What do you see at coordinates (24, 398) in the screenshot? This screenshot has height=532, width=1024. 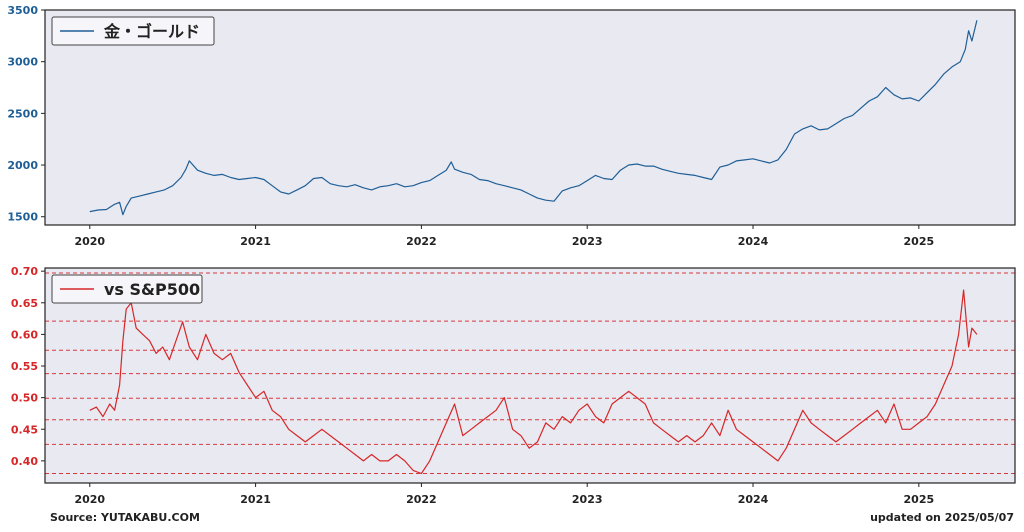 I see `y-tick-label: 0.50` at bounding box center [24, 398].